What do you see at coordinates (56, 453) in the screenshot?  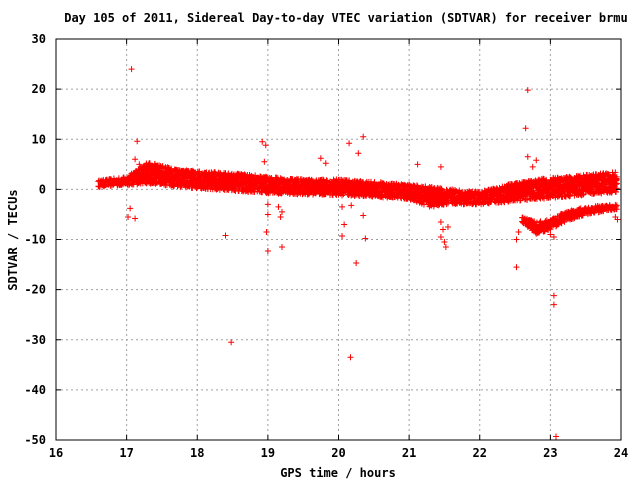 I see `x-tick-label: 16` at bounding box center [56, 453].